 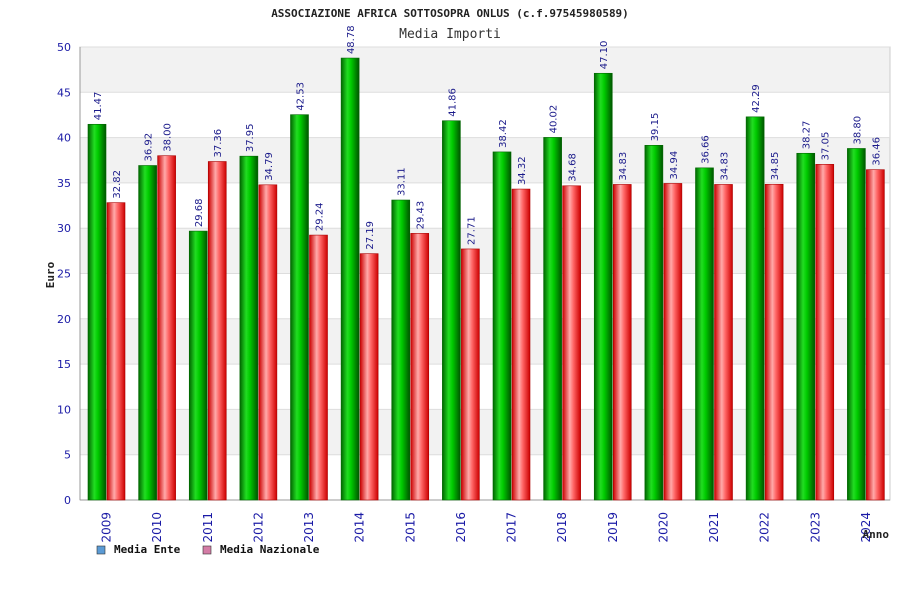 I want to click on data-label: 48.78, so click(x=351, y=39).